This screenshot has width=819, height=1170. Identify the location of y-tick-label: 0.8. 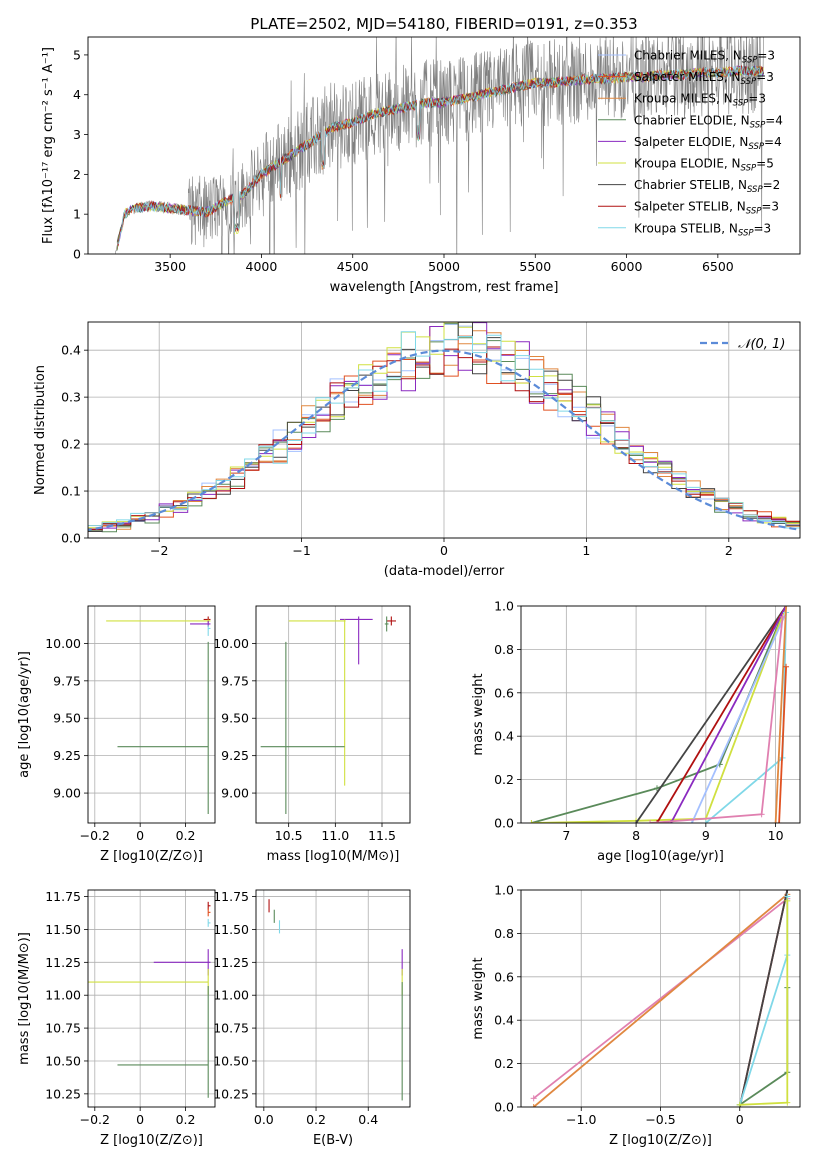
(504, 649).